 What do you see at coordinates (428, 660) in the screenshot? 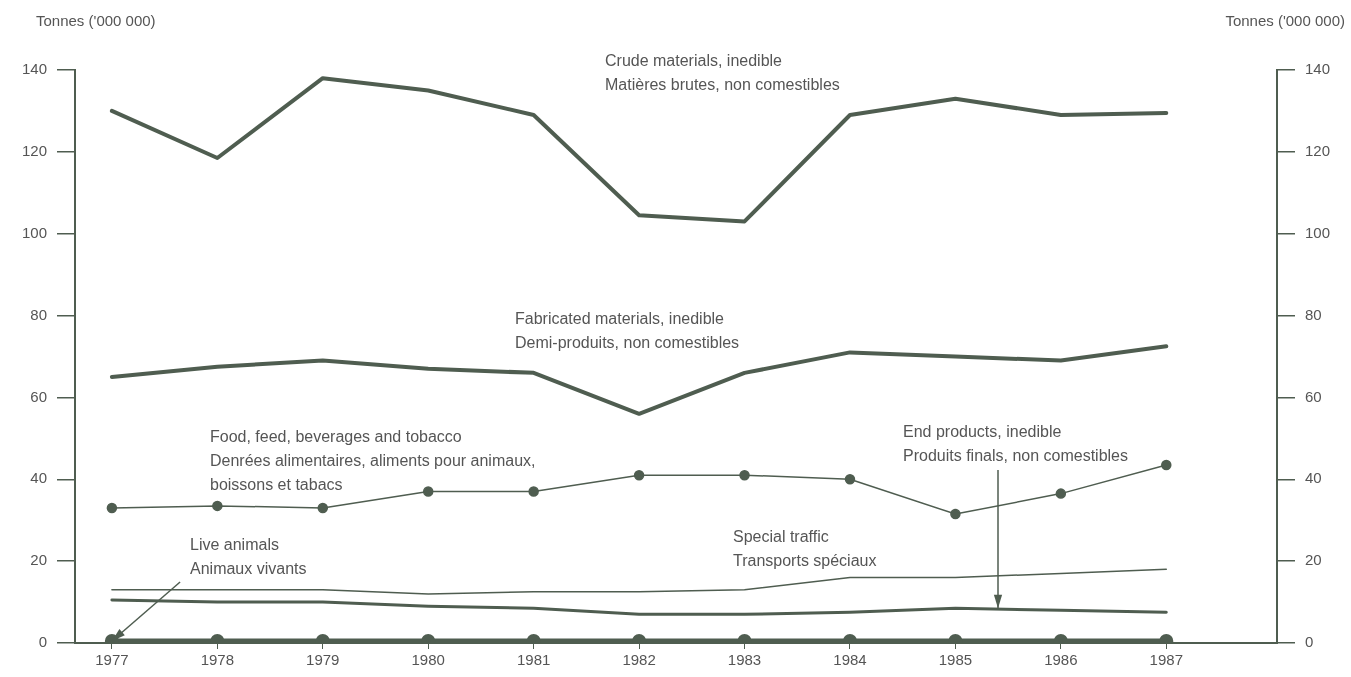
I see `x-tick-label: 1980` at bounding box center [428, 660].